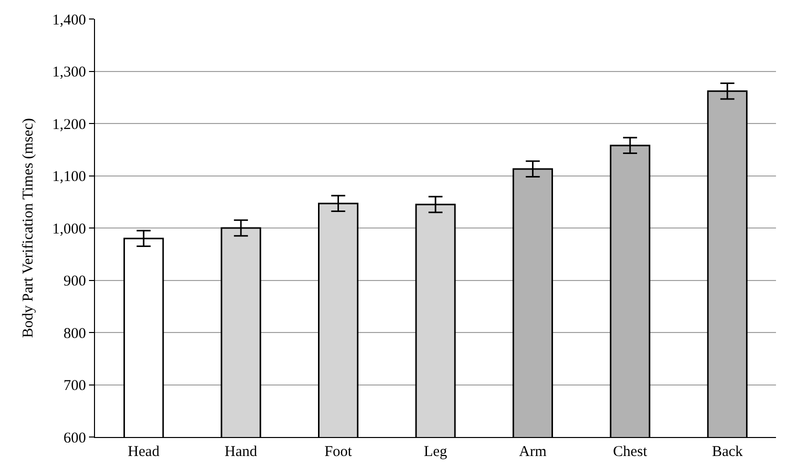 Image resolution: width=791 pixels, height=472 pixels. Describe the element at coordinates (69, 72) in the screenshot. I see `y-tick-label: 1,300` at that location.